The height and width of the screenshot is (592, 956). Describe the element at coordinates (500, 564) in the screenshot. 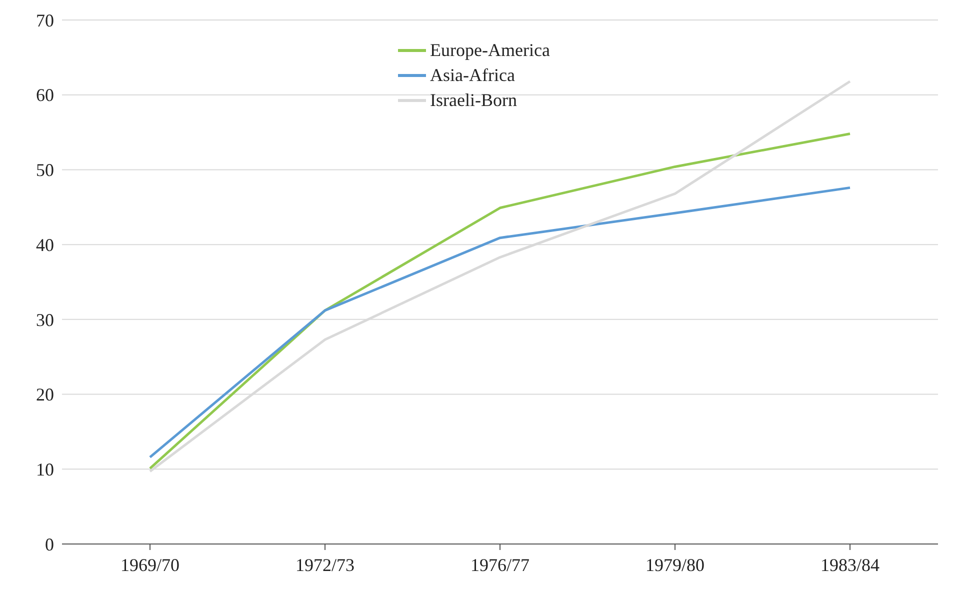

I see `x-tick-label: 1976/77` at that location.